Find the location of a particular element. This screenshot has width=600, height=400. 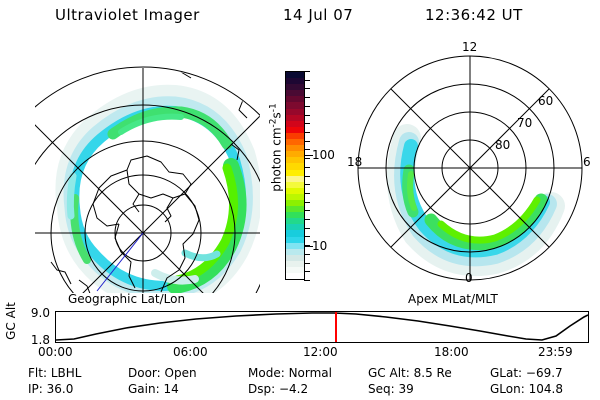

mlt-label-18: 18 is located at coordinates (355, 162).